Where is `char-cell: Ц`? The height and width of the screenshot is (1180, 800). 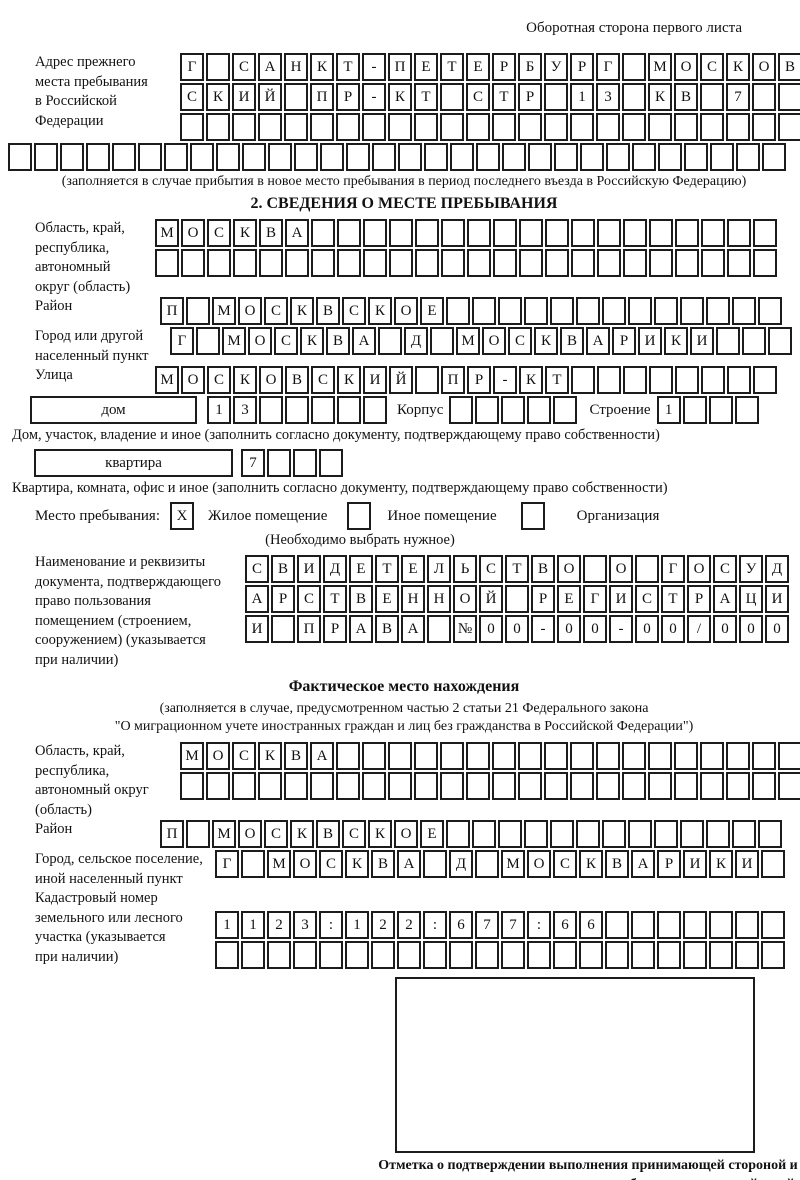
char-cell: Ц is located at coordinates (751, 599).